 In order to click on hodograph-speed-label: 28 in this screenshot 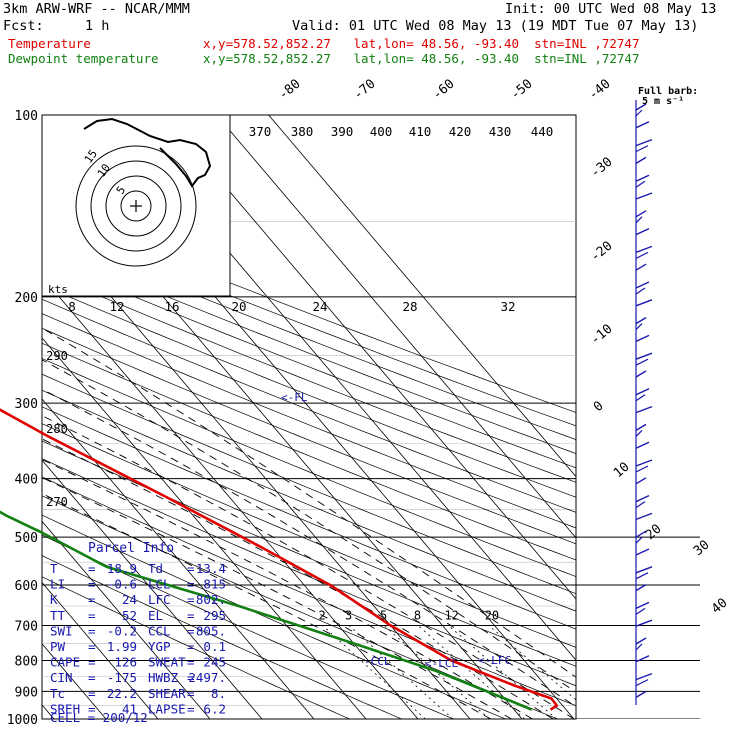, I will do `click(409, 306)`.